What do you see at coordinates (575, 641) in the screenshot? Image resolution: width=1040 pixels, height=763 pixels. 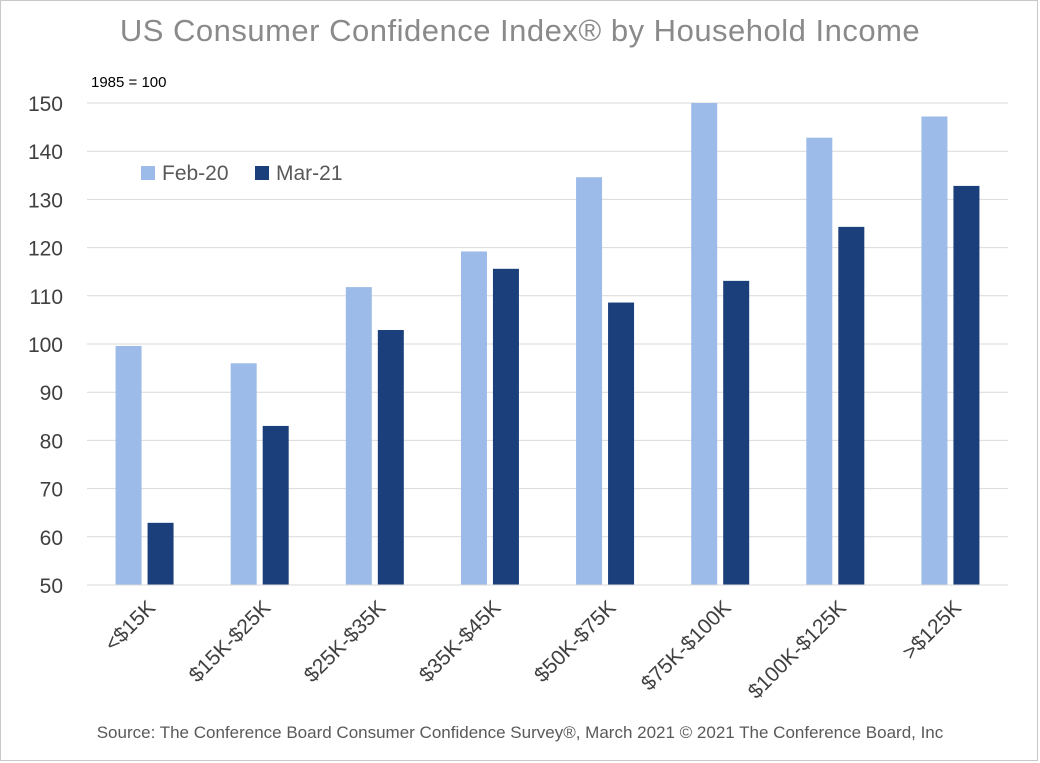 I see `x-tick-label: $50K-$75K` at bounding box center [575, 641].